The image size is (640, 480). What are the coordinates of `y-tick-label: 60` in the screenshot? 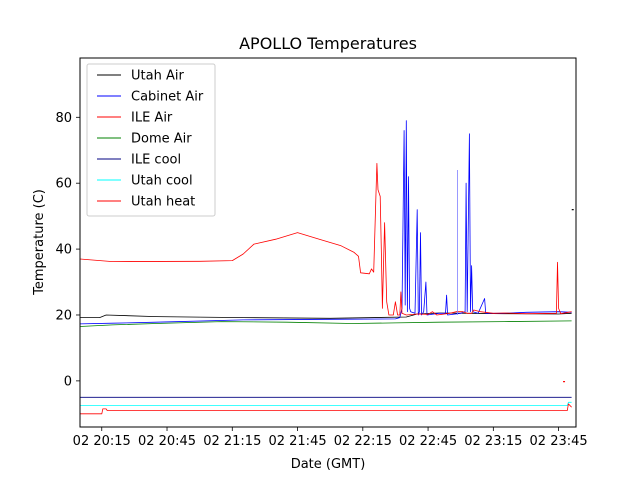 It's located at (63, 184).